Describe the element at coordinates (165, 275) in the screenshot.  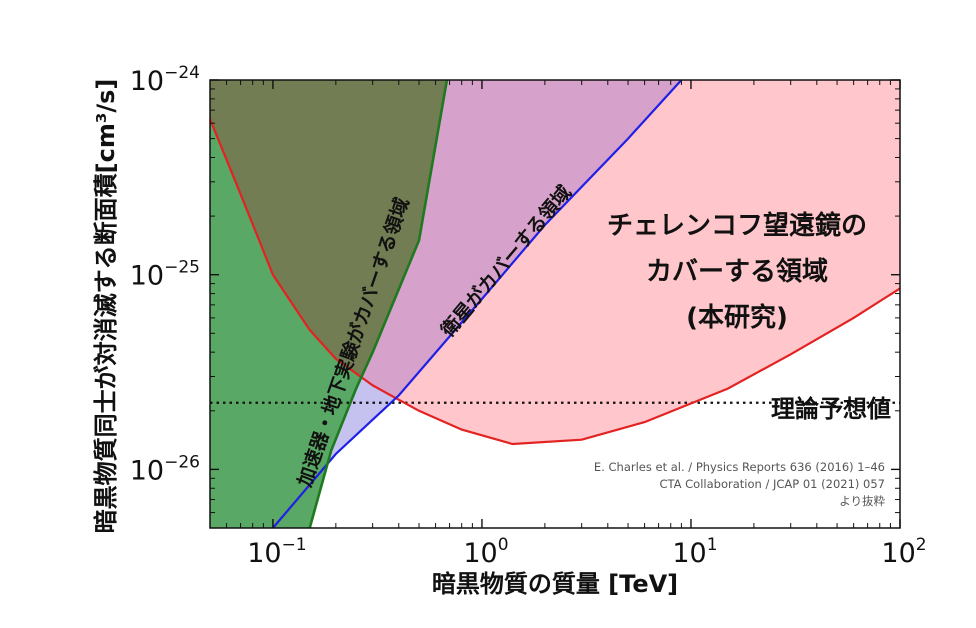
I see `y-tick-label: 10−25` at that location.